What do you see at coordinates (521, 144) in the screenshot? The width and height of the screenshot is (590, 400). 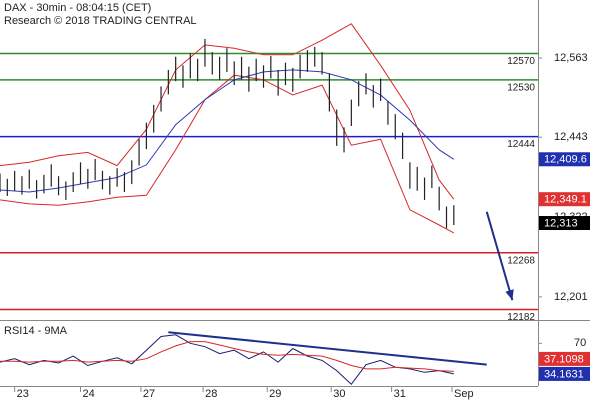 I see `level-label: 12444` at bounding box center [521, 144].